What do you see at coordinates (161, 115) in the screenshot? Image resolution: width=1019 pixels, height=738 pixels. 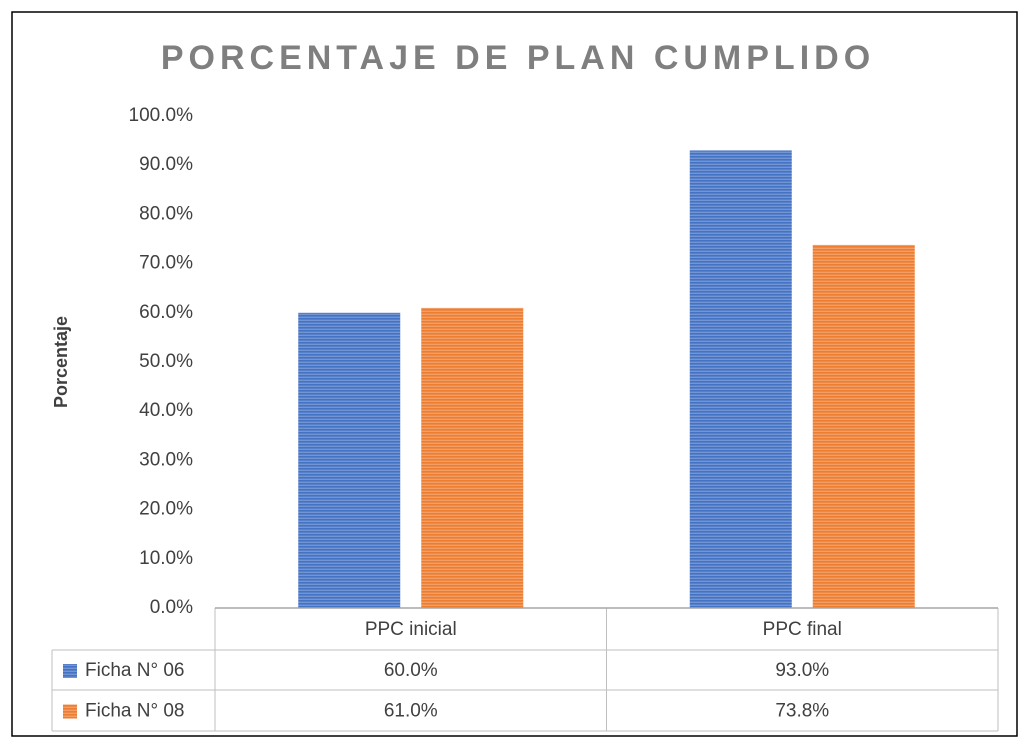 I see `y-tick-label: 100.0%` at bounding box center [161, 115].